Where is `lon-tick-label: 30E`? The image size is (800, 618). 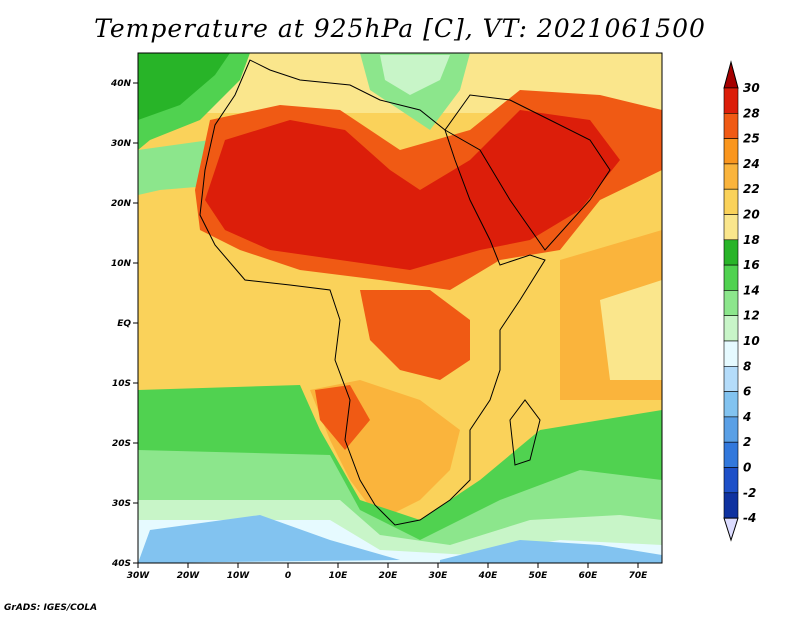
lon-tick-label: 30E is located at coordinates (439, 576).